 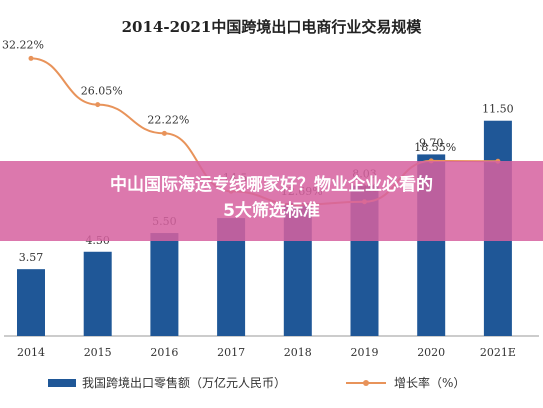 What do you see at coordinates (271, 198) in the screenshot?
I see `overlay-text: 中山国际海运专线哪家好？物业企业必看的 5大筛选标准` at bounding box center [271, 198].